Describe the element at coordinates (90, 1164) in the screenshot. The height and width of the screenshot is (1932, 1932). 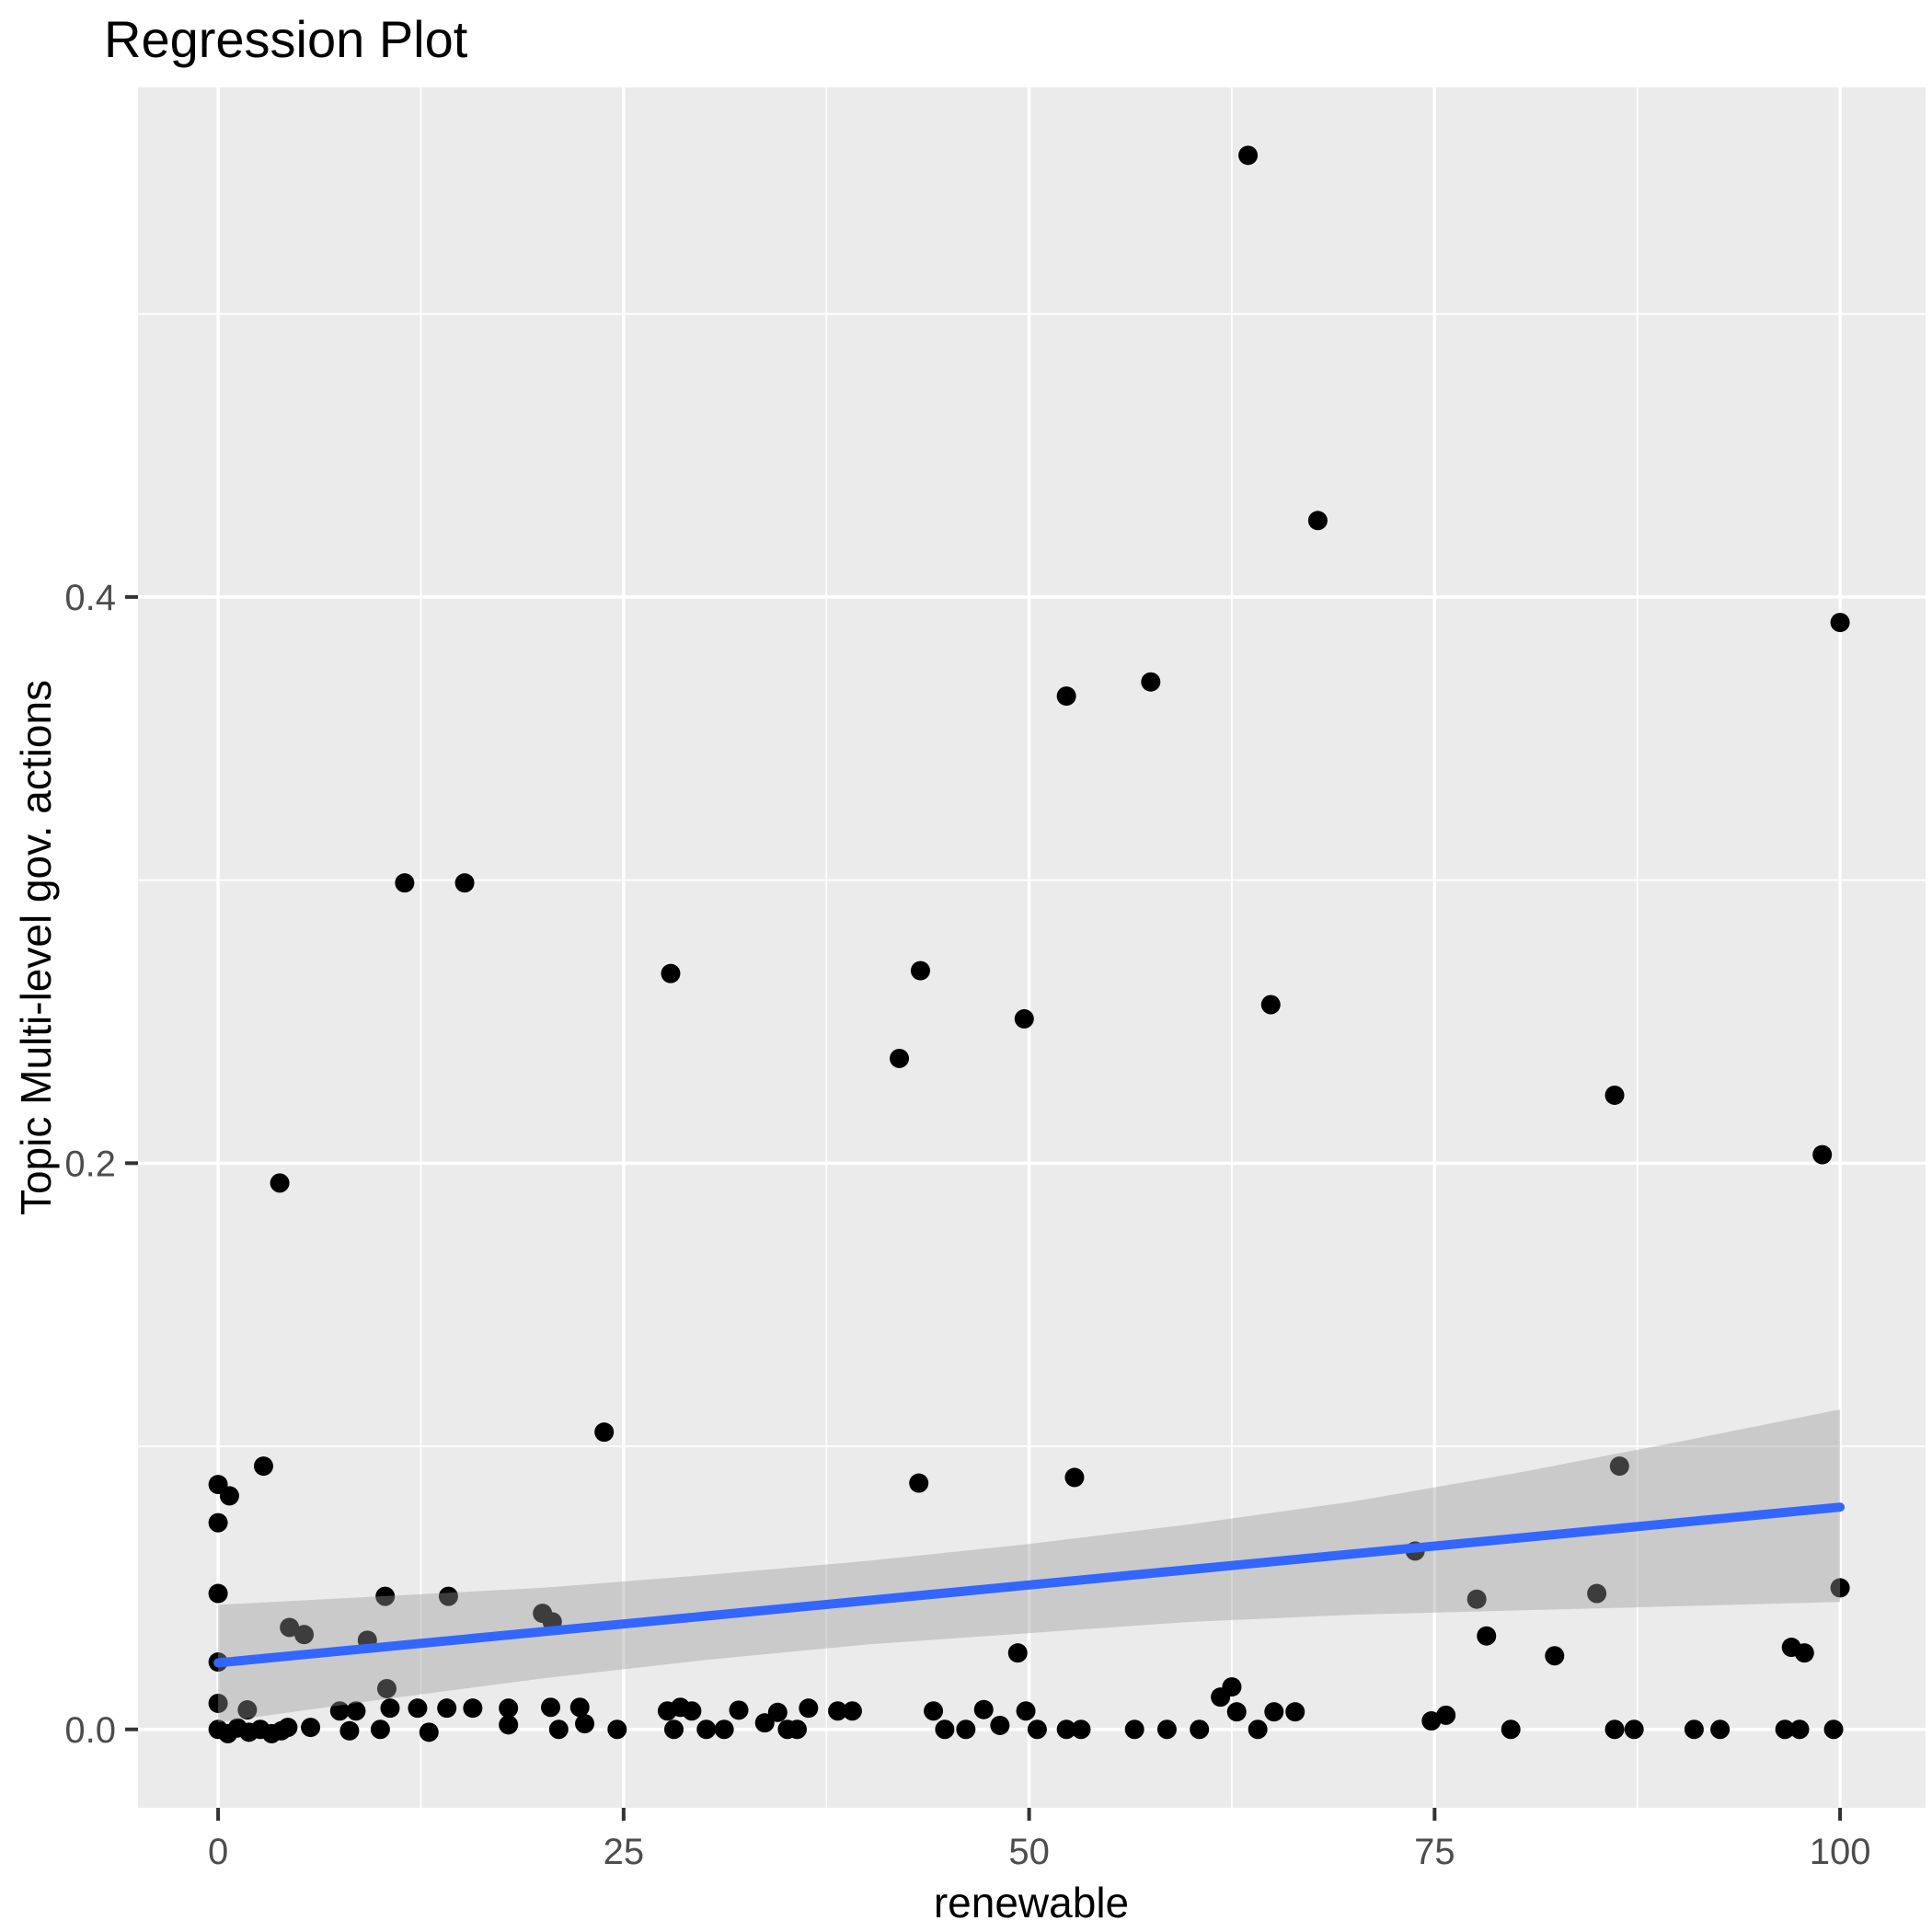
I see `y-tick-label-0.2: 0.2` at that location.